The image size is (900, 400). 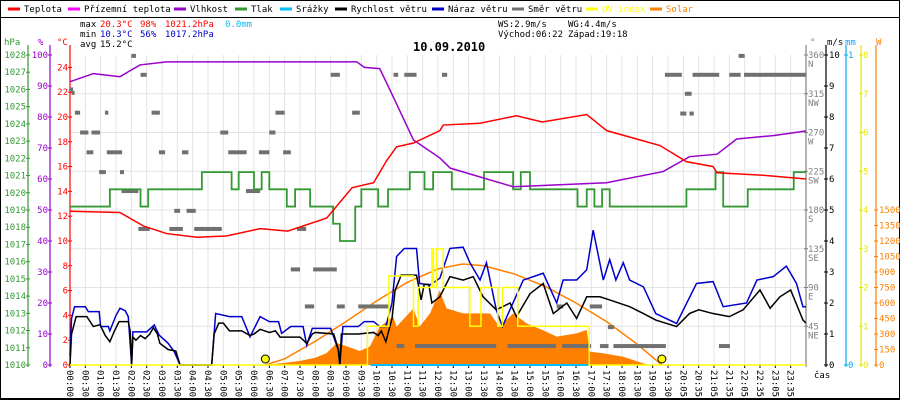 I want to click on solar-tick-label: 450, so click(x=887, y=320).